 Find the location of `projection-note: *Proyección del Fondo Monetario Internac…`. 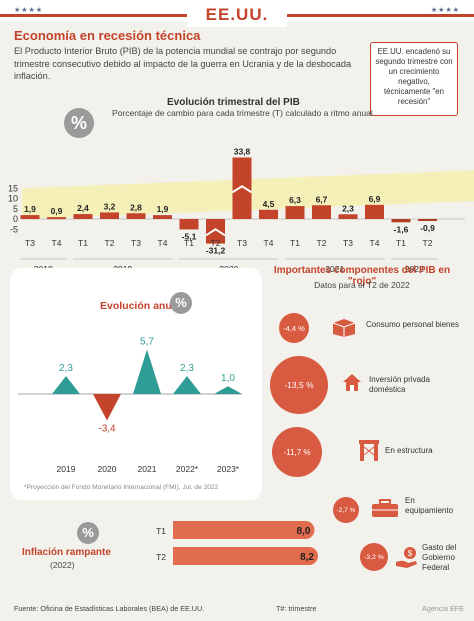

projection-note: *Proyección del Fondo Monetario Internac… is located at coordinates (121, 487).